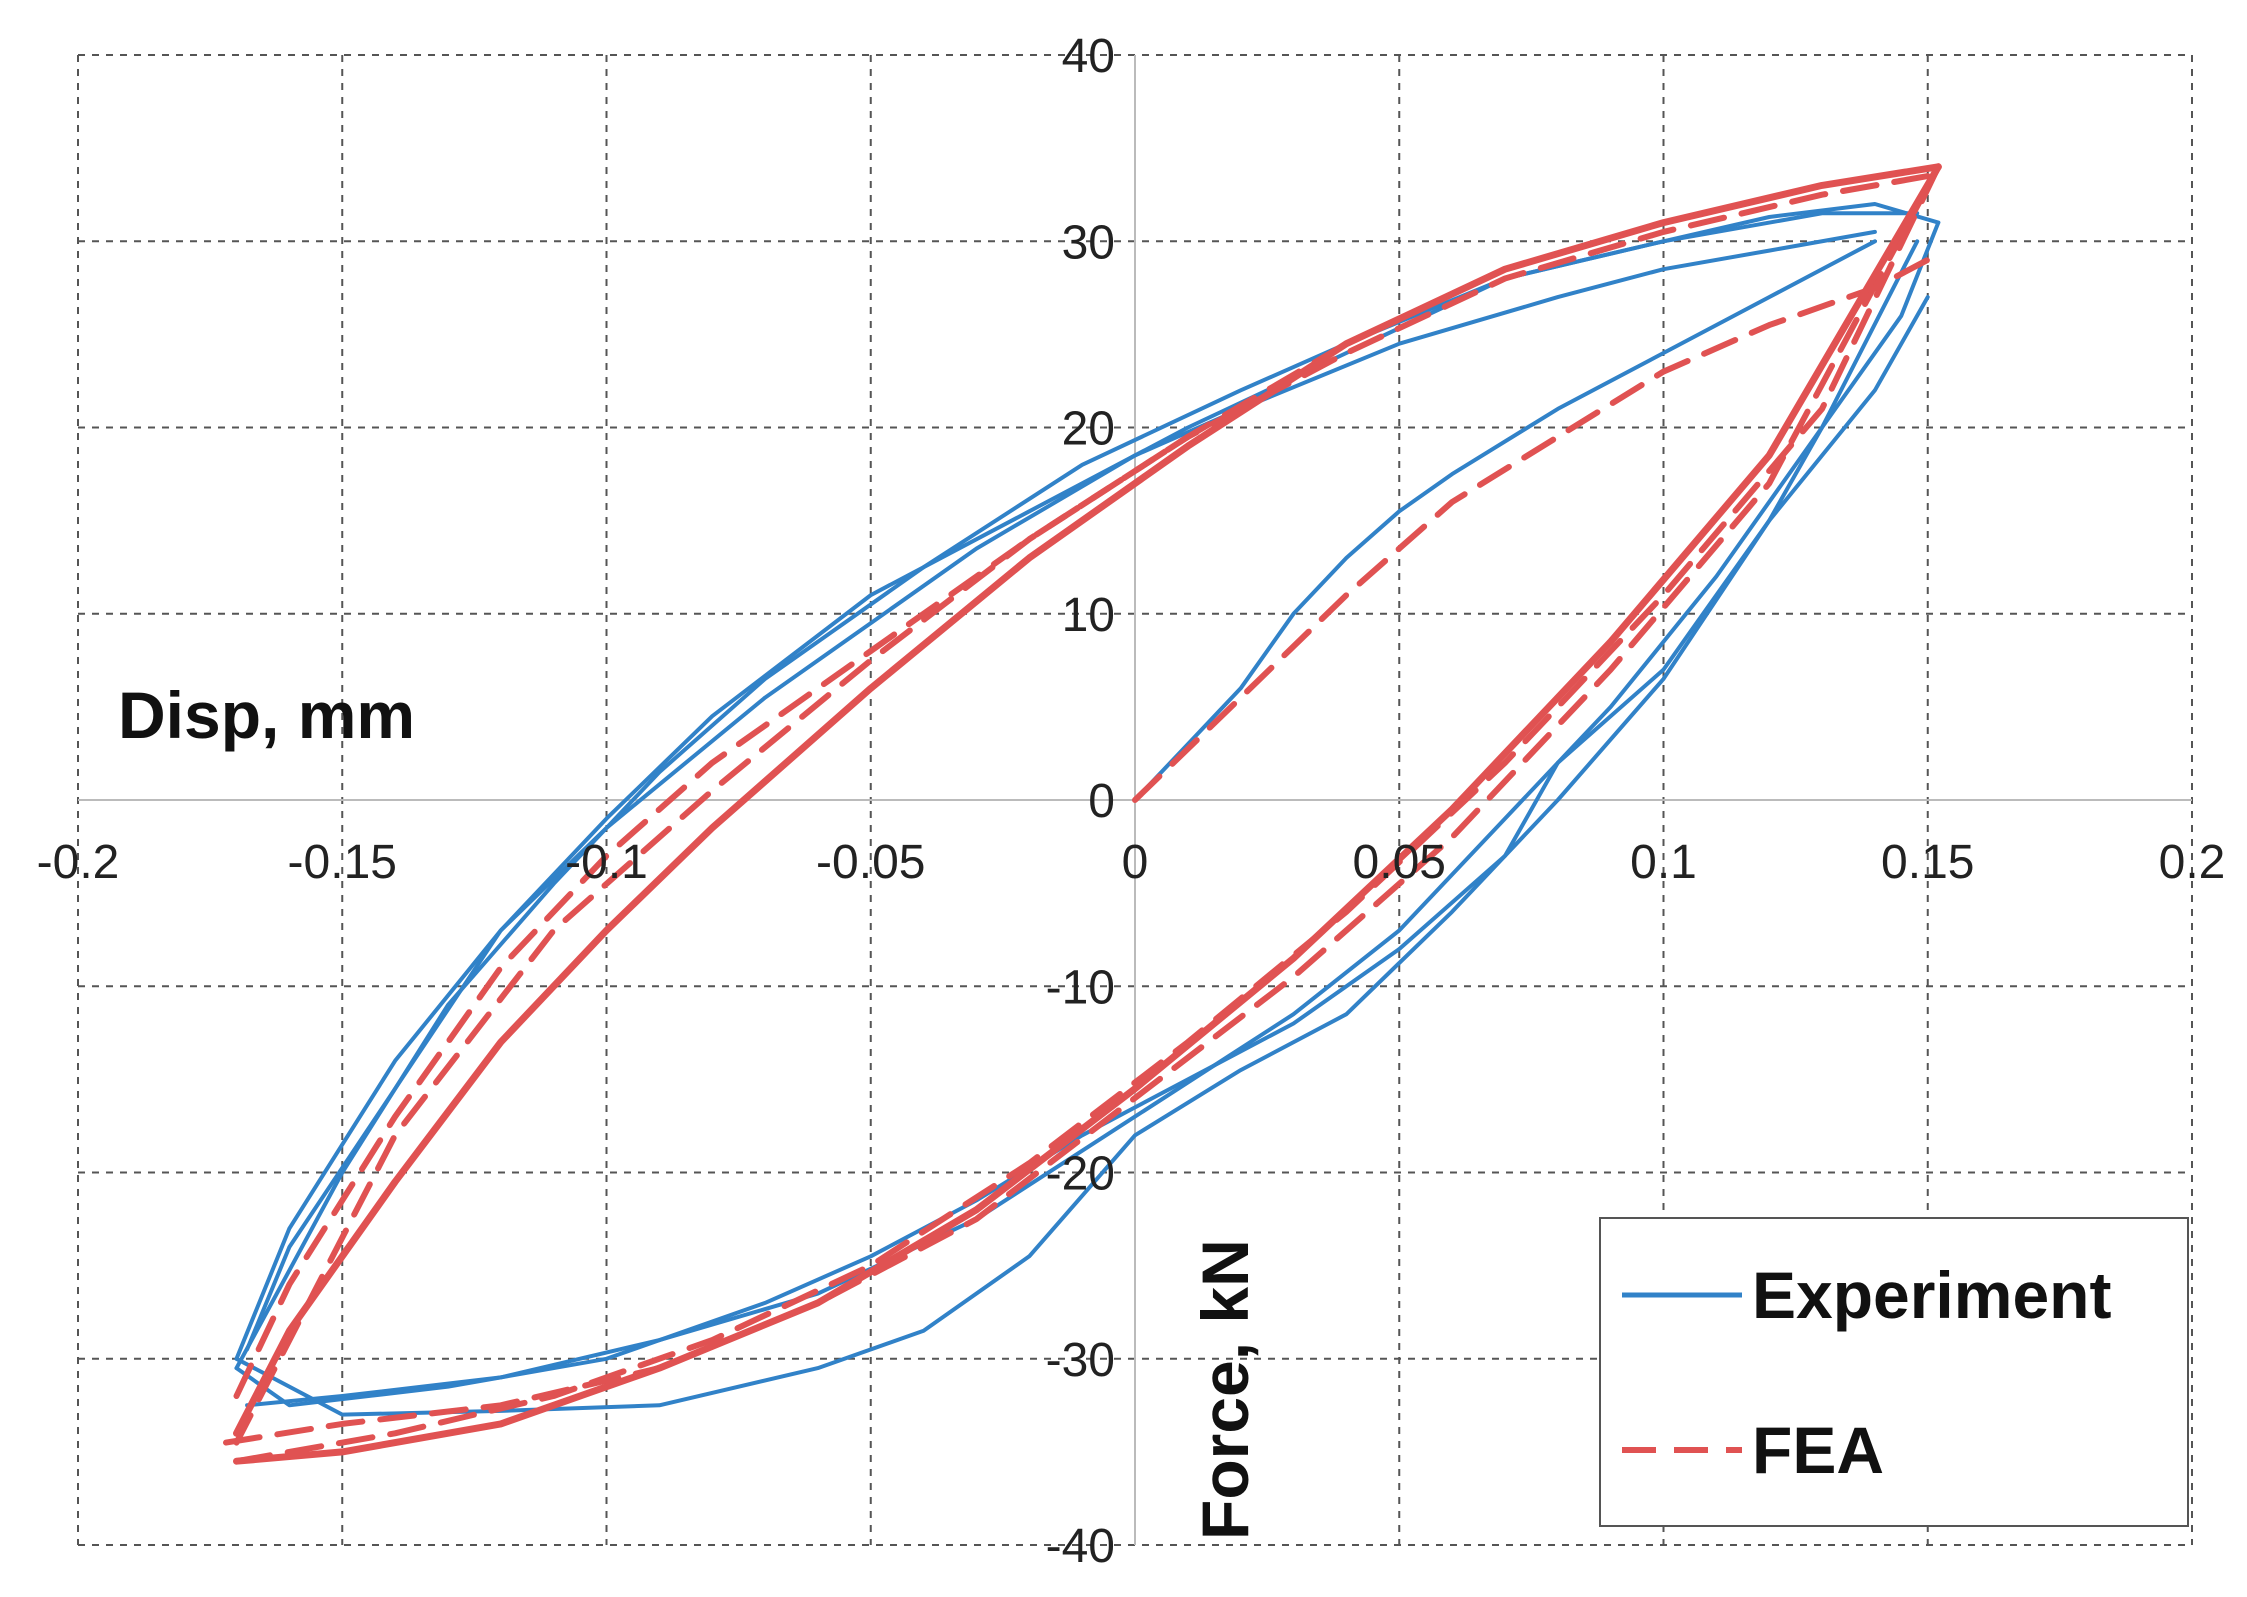  I want to click on legend: Experiment FEA, so click(1894, 1372).